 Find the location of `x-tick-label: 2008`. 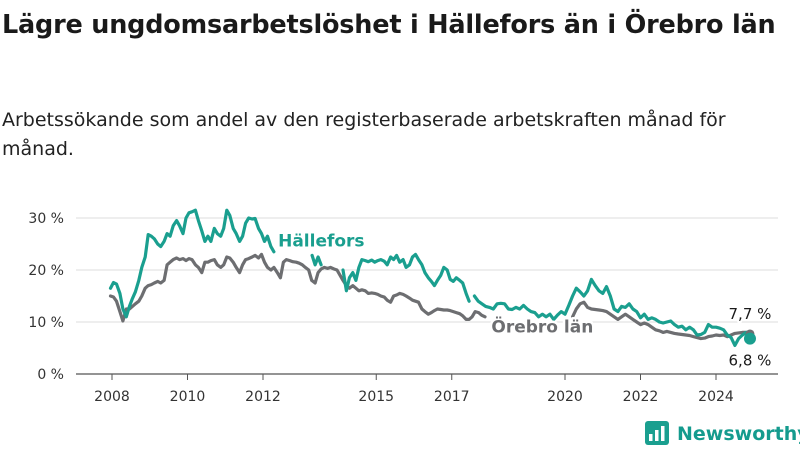

x-tick-label: 2008 is located at coordinates (112, 397).